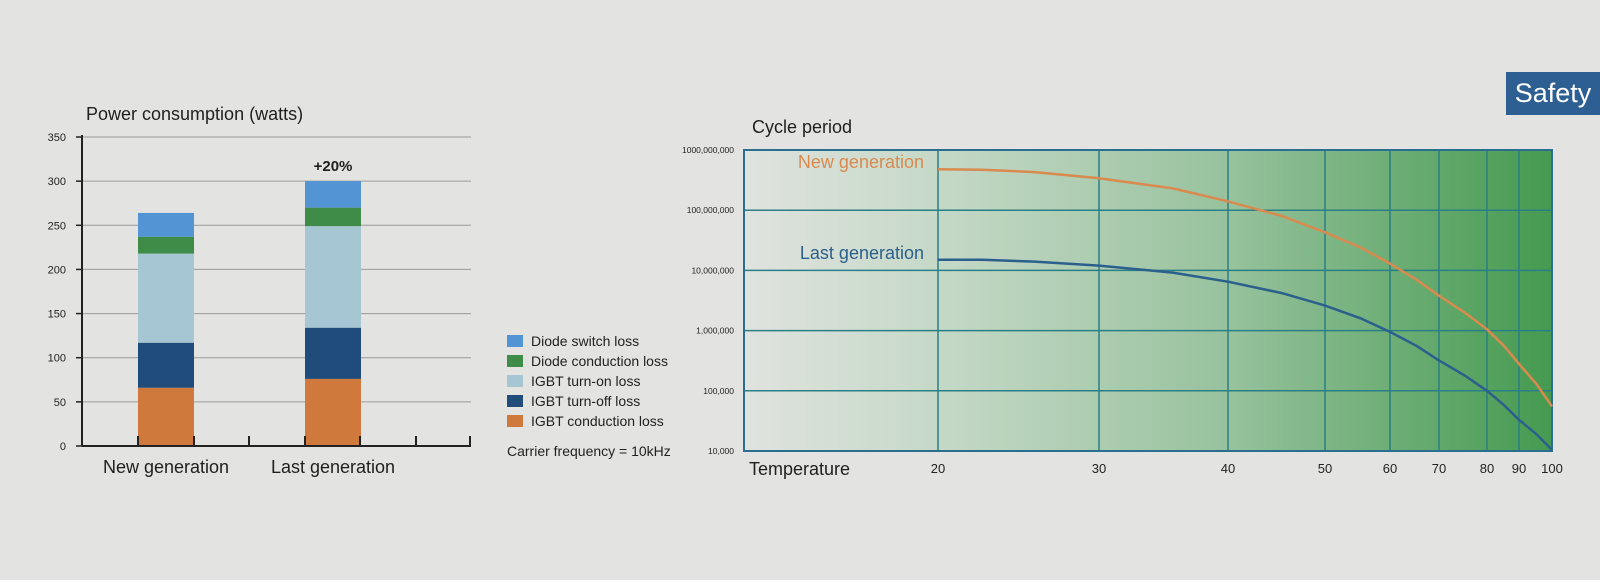  Describe the element at coordinates (861, 207) in the screenshot. I see `line-series-labels: New generation Last generation` at that location.